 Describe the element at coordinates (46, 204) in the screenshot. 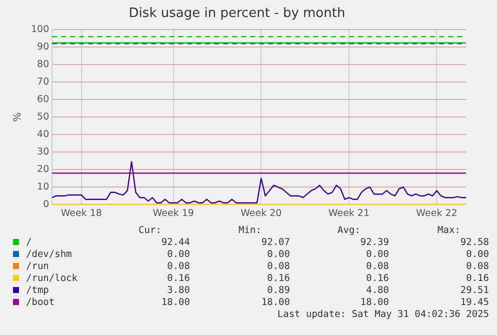

I see `y-tick-label: 0` at that location.